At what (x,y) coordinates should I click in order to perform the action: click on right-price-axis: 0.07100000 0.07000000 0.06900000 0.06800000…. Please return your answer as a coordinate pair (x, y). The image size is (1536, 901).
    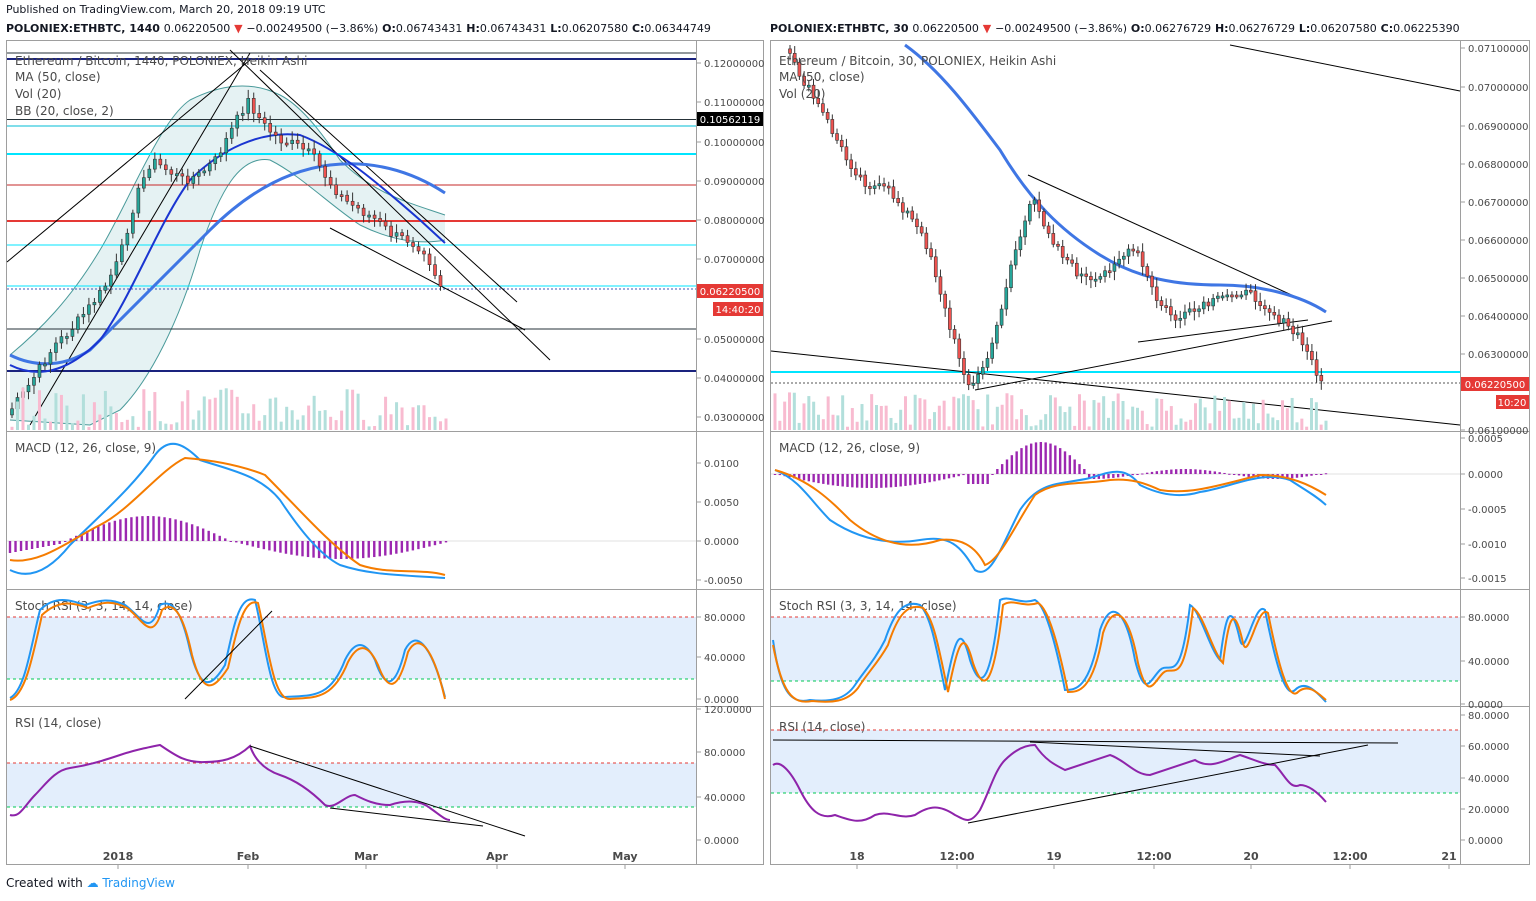
    Looking at the image, I should click on (1494, 240).